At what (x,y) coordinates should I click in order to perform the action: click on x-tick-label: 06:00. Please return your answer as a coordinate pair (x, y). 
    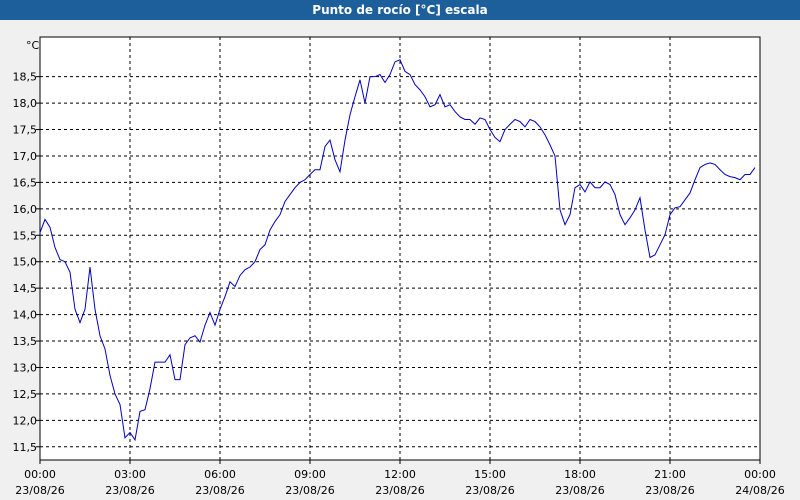
    Looking at the image, I should click on (220, 474).